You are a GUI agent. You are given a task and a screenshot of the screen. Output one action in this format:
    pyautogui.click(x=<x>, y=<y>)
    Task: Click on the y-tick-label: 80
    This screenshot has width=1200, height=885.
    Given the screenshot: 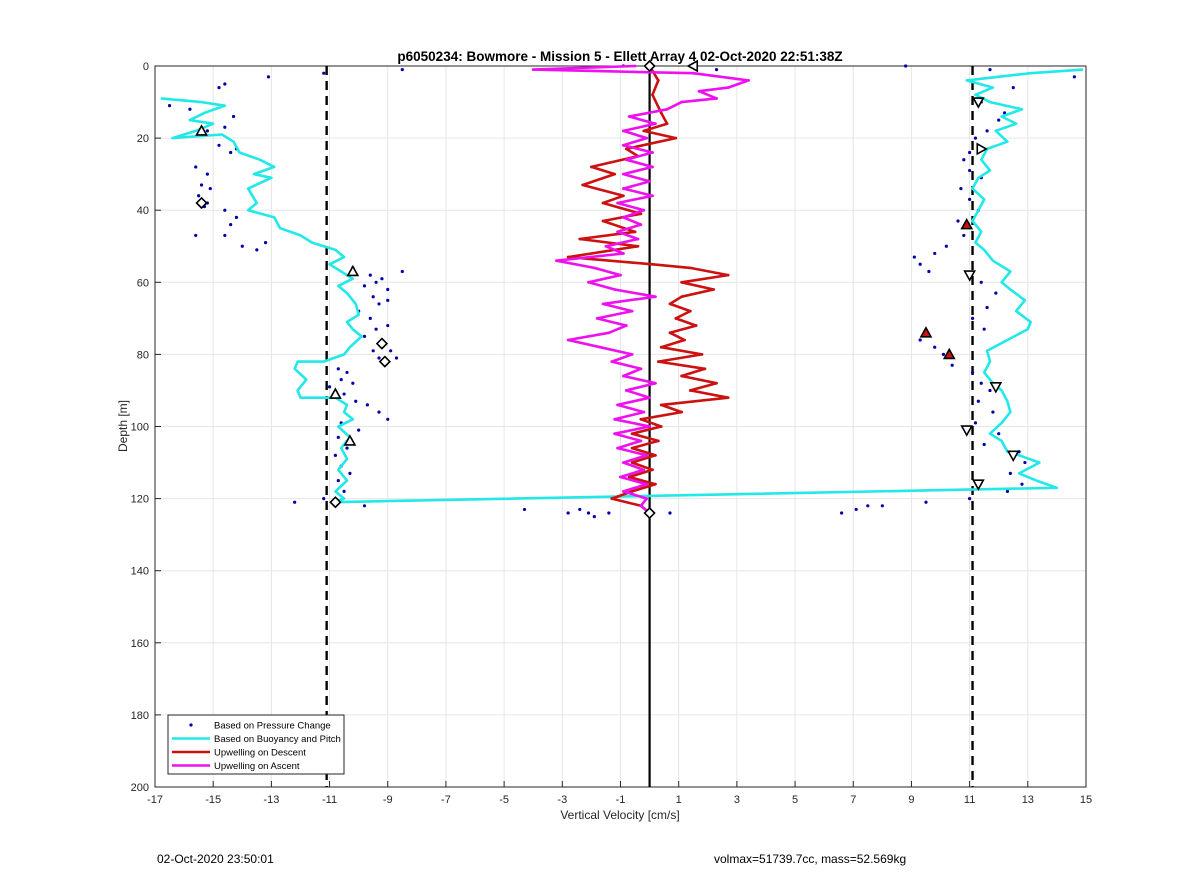 What is the action you would take?
    pyautogui.click(x=143, y=355)
    